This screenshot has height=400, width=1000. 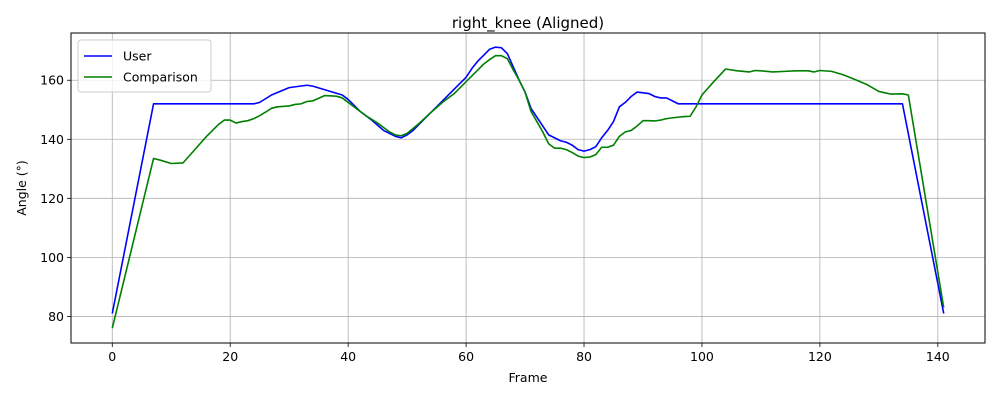 What do you see at coordinates (230, 356) in the screenshot?
I see `x-tick-label: 20` at bounding box center [230, 356].